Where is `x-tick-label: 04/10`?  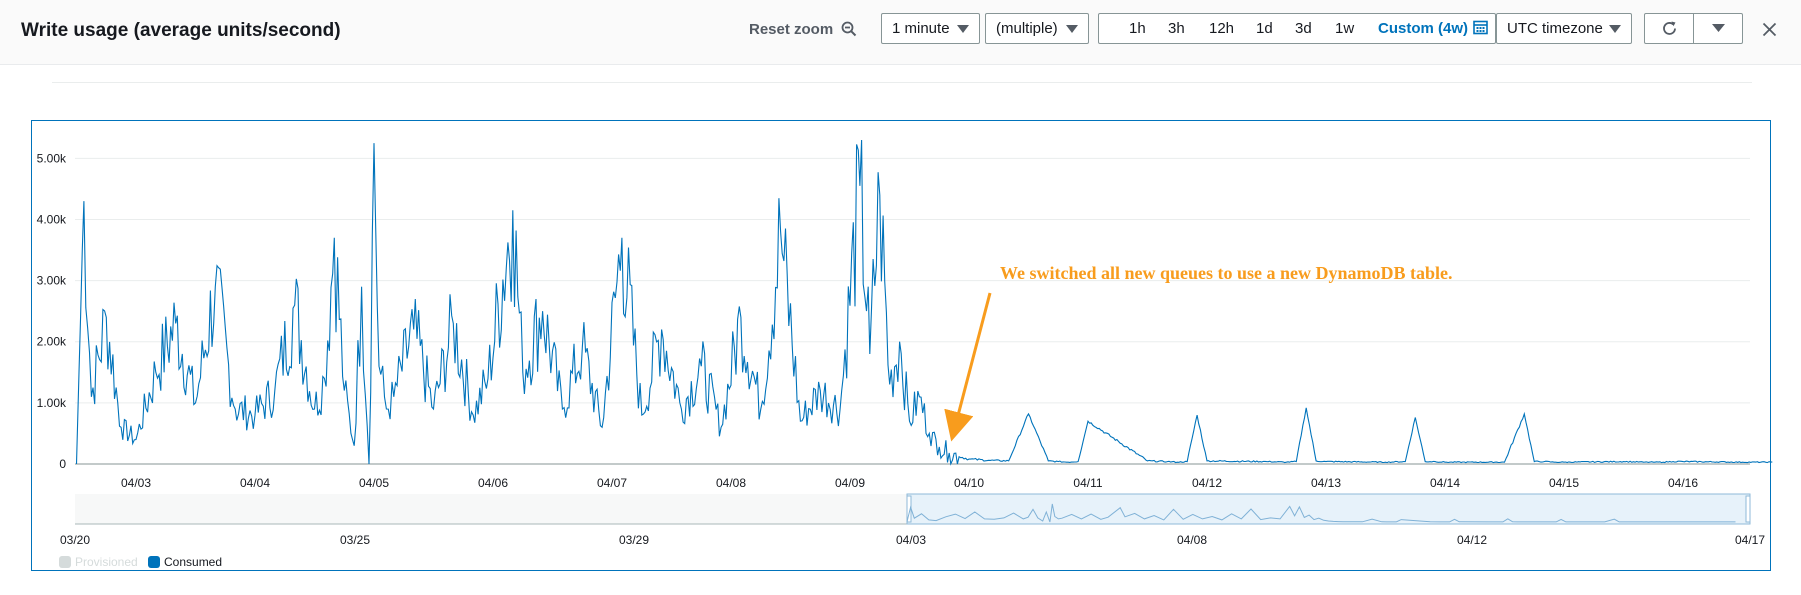 x-tick-label: 04/10 is located at coordinates (969, 483).